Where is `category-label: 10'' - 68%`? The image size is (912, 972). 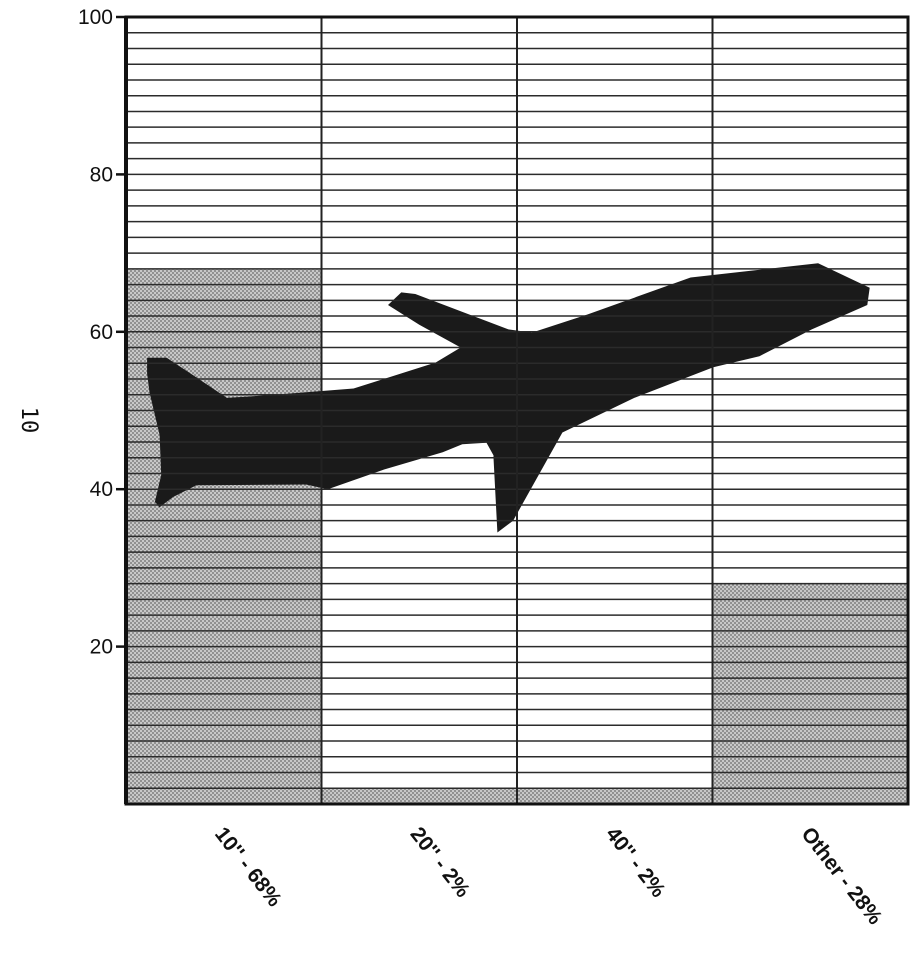 category-label: 10'' - 68% is located at coordinates (248, 867).